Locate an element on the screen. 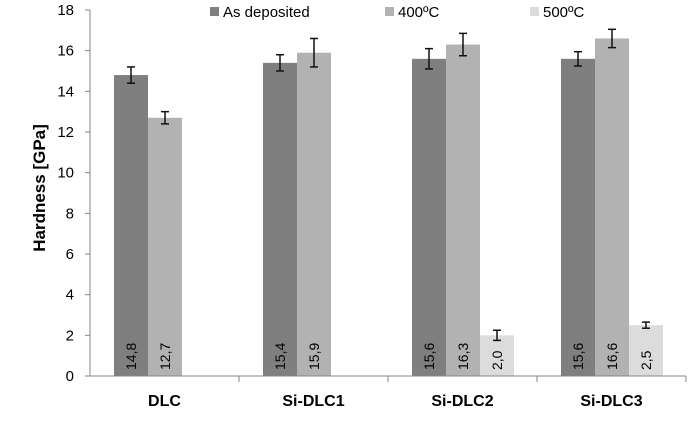 This screenshot has height=432, width=689. data-label: 15,4 is located at coordinates (280, 356).